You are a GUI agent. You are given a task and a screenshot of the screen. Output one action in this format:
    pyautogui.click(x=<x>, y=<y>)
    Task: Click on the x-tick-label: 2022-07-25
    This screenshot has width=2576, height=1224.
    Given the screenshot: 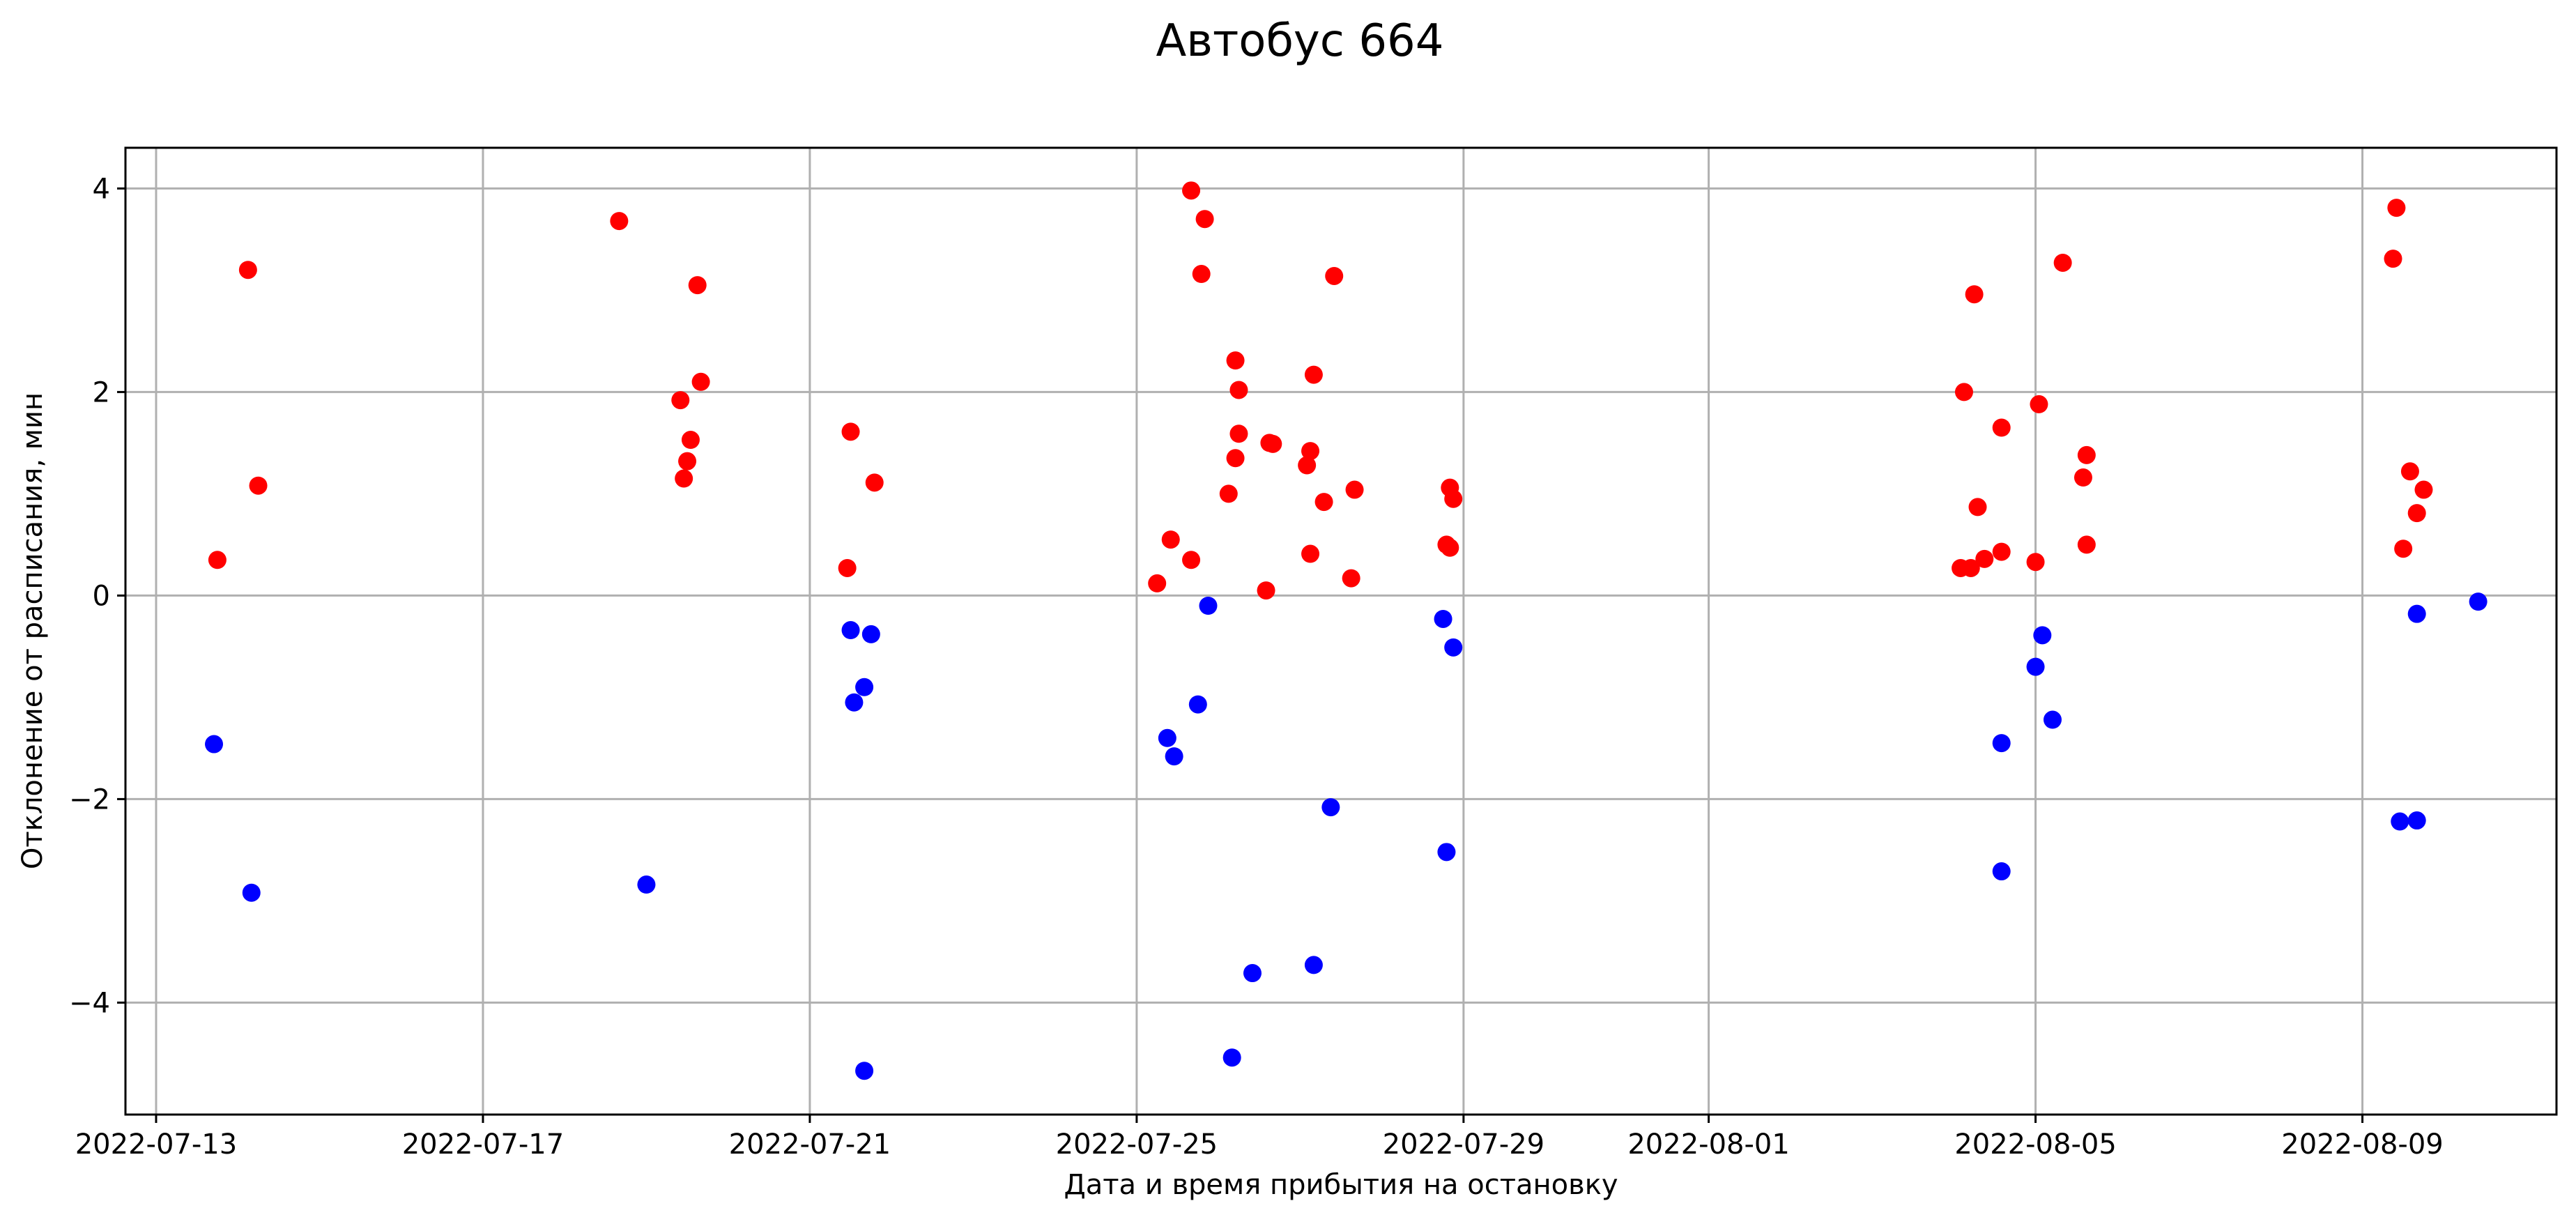 What is the action you would take?
    pyautogui.click(x=1137, y=1145)
    